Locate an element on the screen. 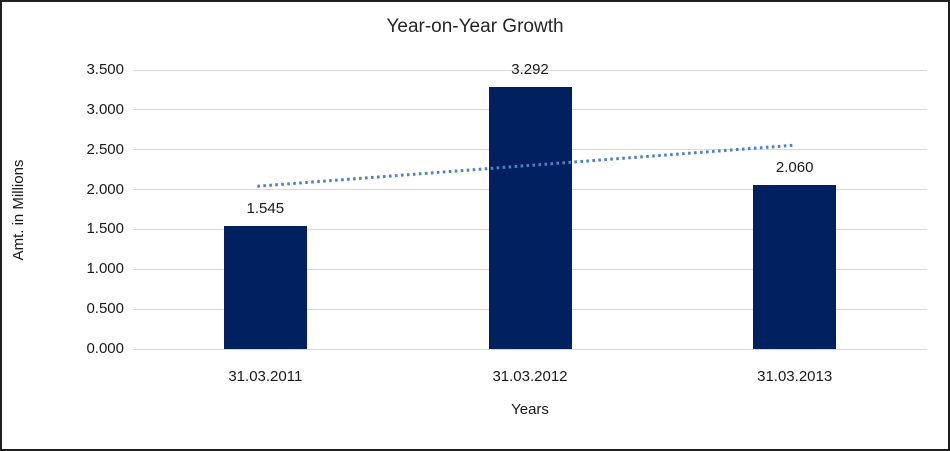 This screenshot has width=950, height=451. chart-title: Year-on-Year Growth is located at coordinates (475, 26).